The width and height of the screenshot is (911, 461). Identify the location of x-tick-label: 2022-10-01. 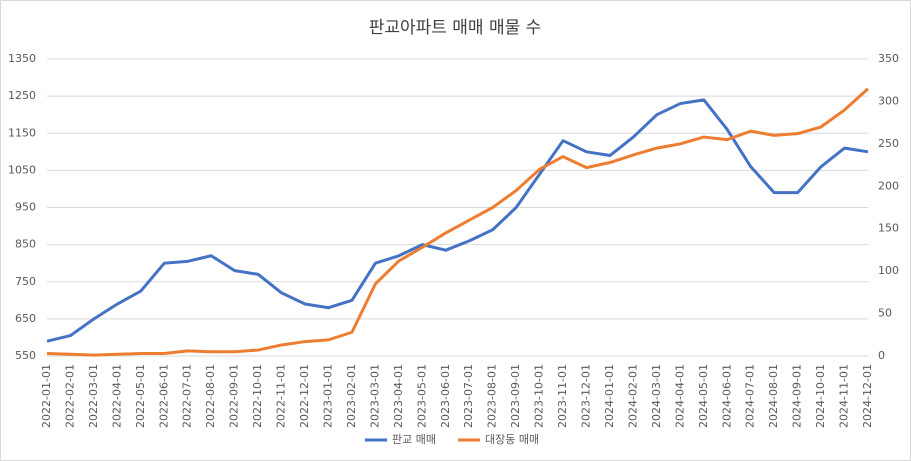
(257, 396).